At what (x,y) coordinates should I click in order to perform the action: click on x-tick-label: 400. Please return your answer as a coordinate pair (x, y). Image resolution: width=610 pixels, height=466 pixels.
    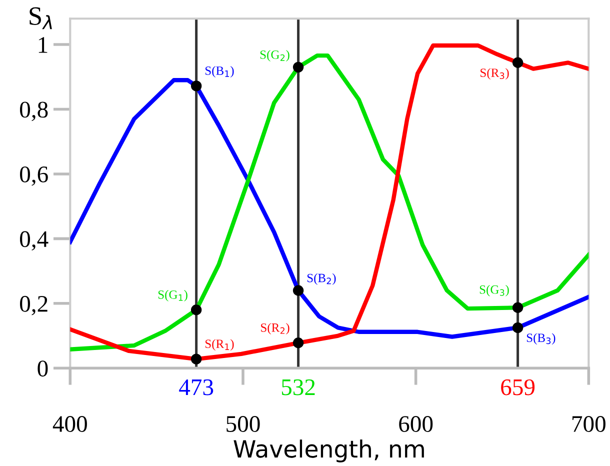
    Looking at the image, I should click on (69, 424).